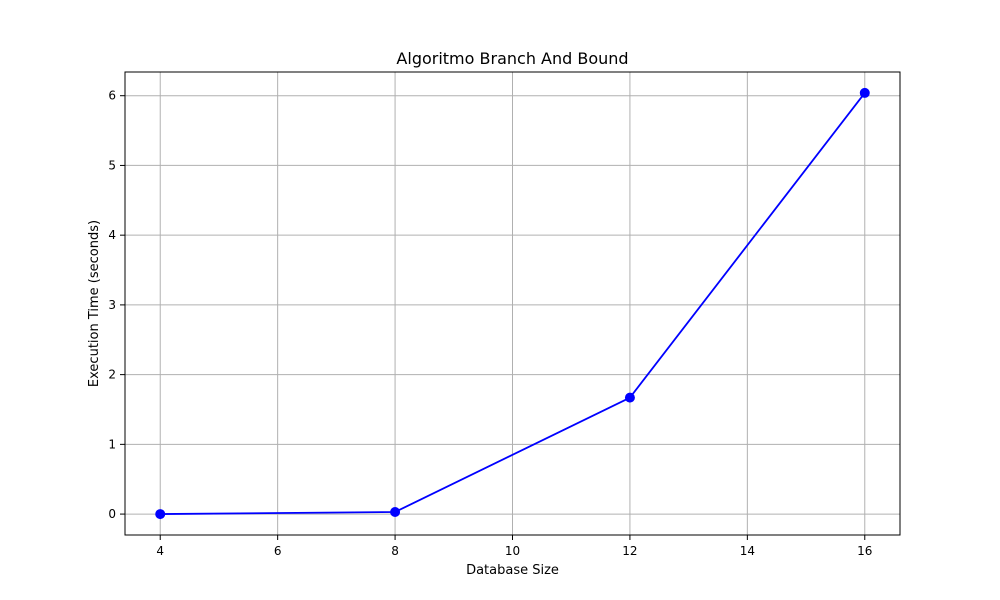 The width and height of the screenshot is (1000, 600). I want to click on x-tick-label: 8, so click(395, 551).